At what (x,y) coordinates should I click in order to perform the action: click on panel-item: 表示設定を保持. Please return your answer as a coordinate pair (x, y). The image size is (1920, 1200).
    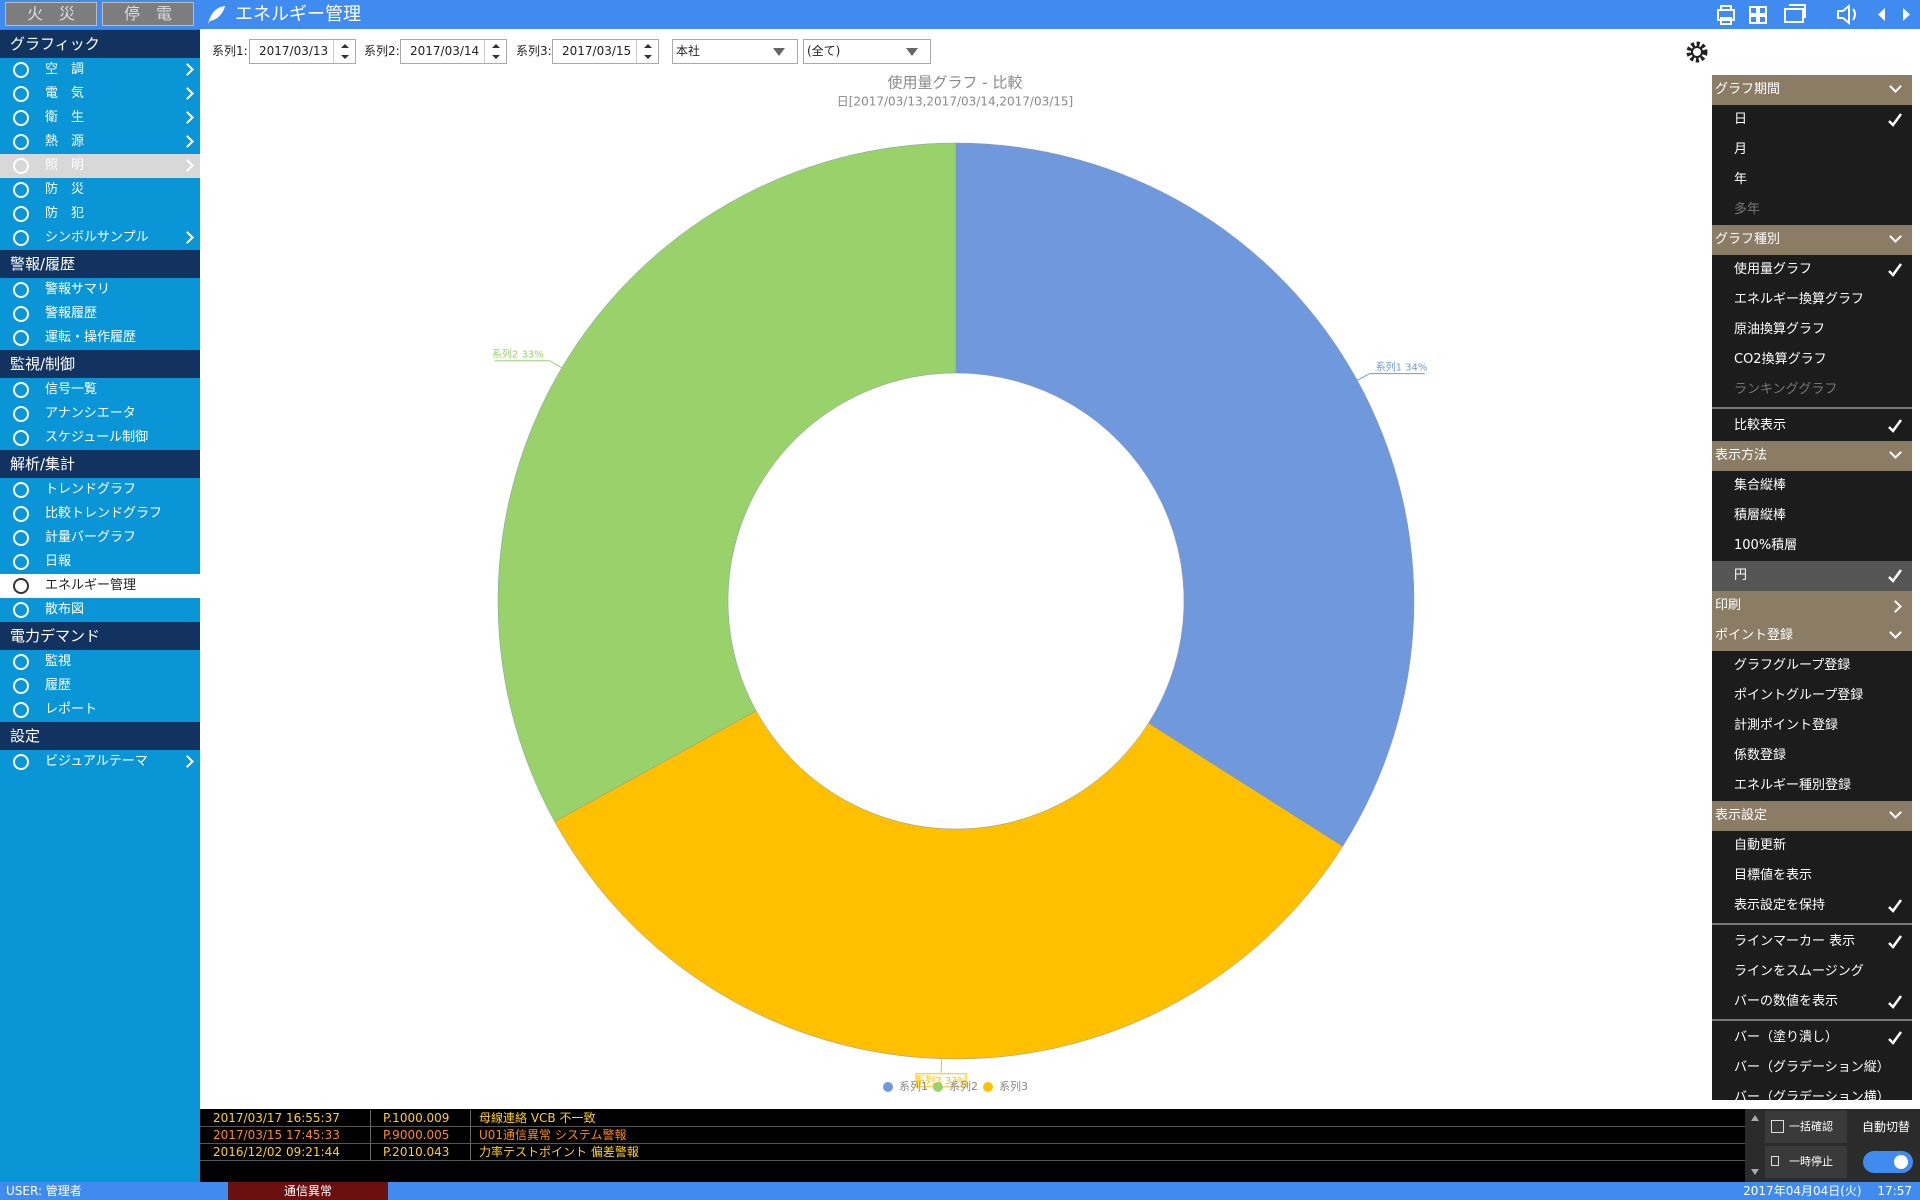
    Looking at the image, I should click on (1812, 906).